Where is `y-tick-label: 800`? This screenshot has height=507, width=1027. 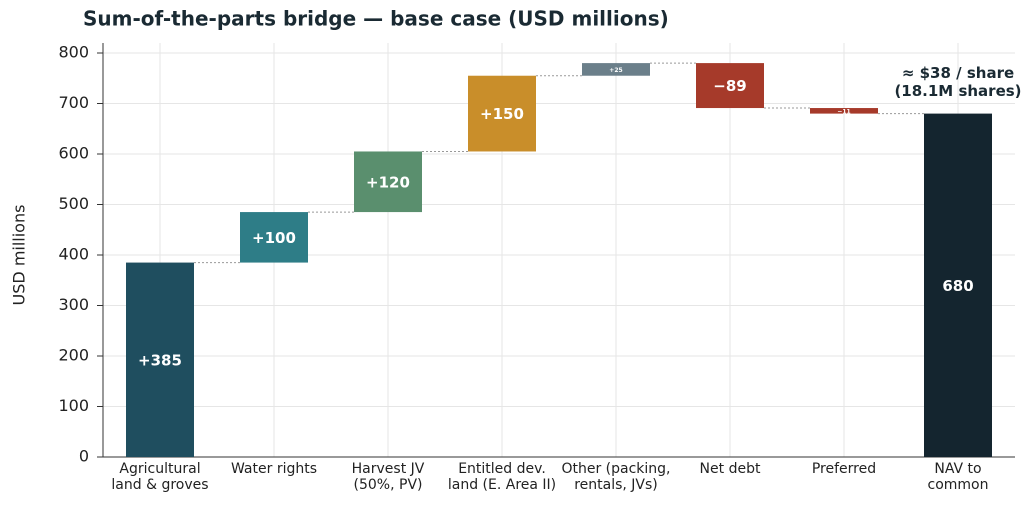
y-tick-label: 800 is located at coordinates (73, 52).